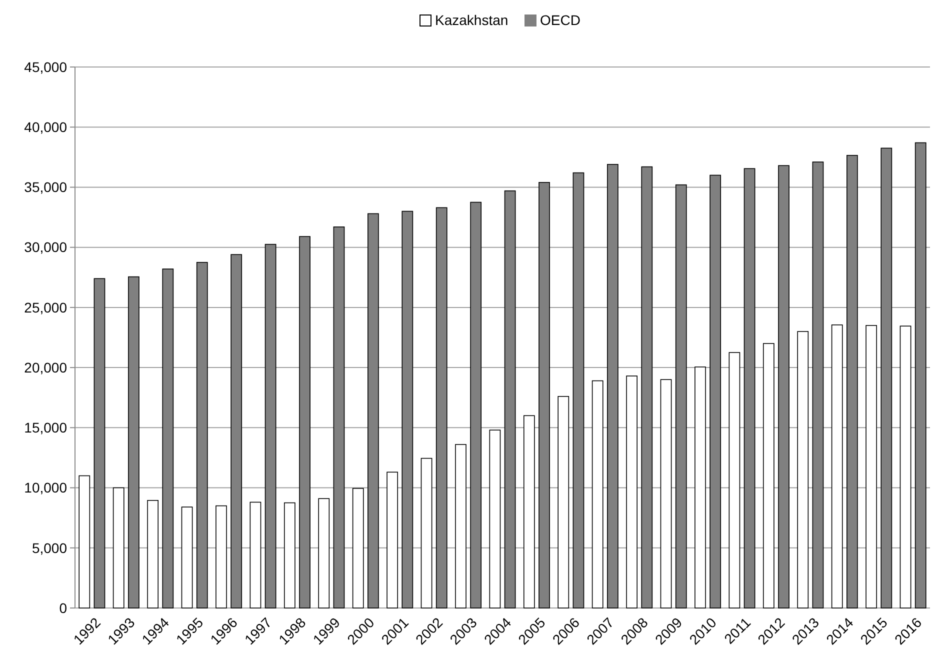 This screenshot has height=668, width=947. What do you see at coordinates (471, 20) in the screenshot?
I see `legend-label: Kazakhstan` at bounding box center [471, 20].